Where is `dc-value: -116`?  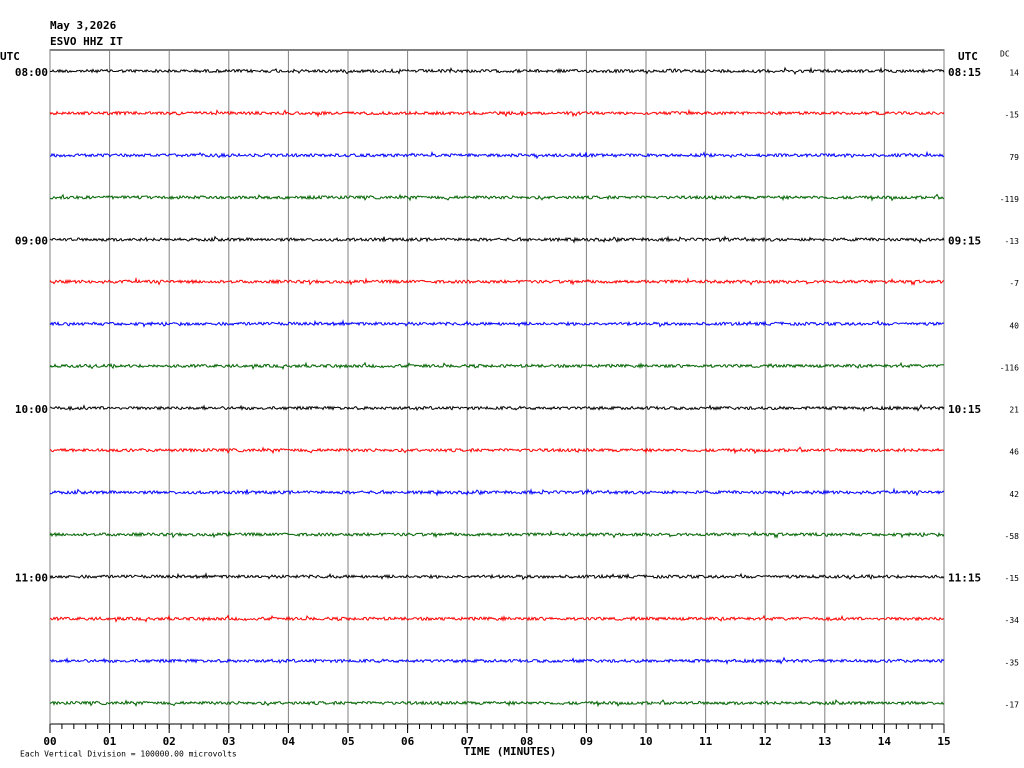
dc-value: -116 is located at coordinates (1009, 367).